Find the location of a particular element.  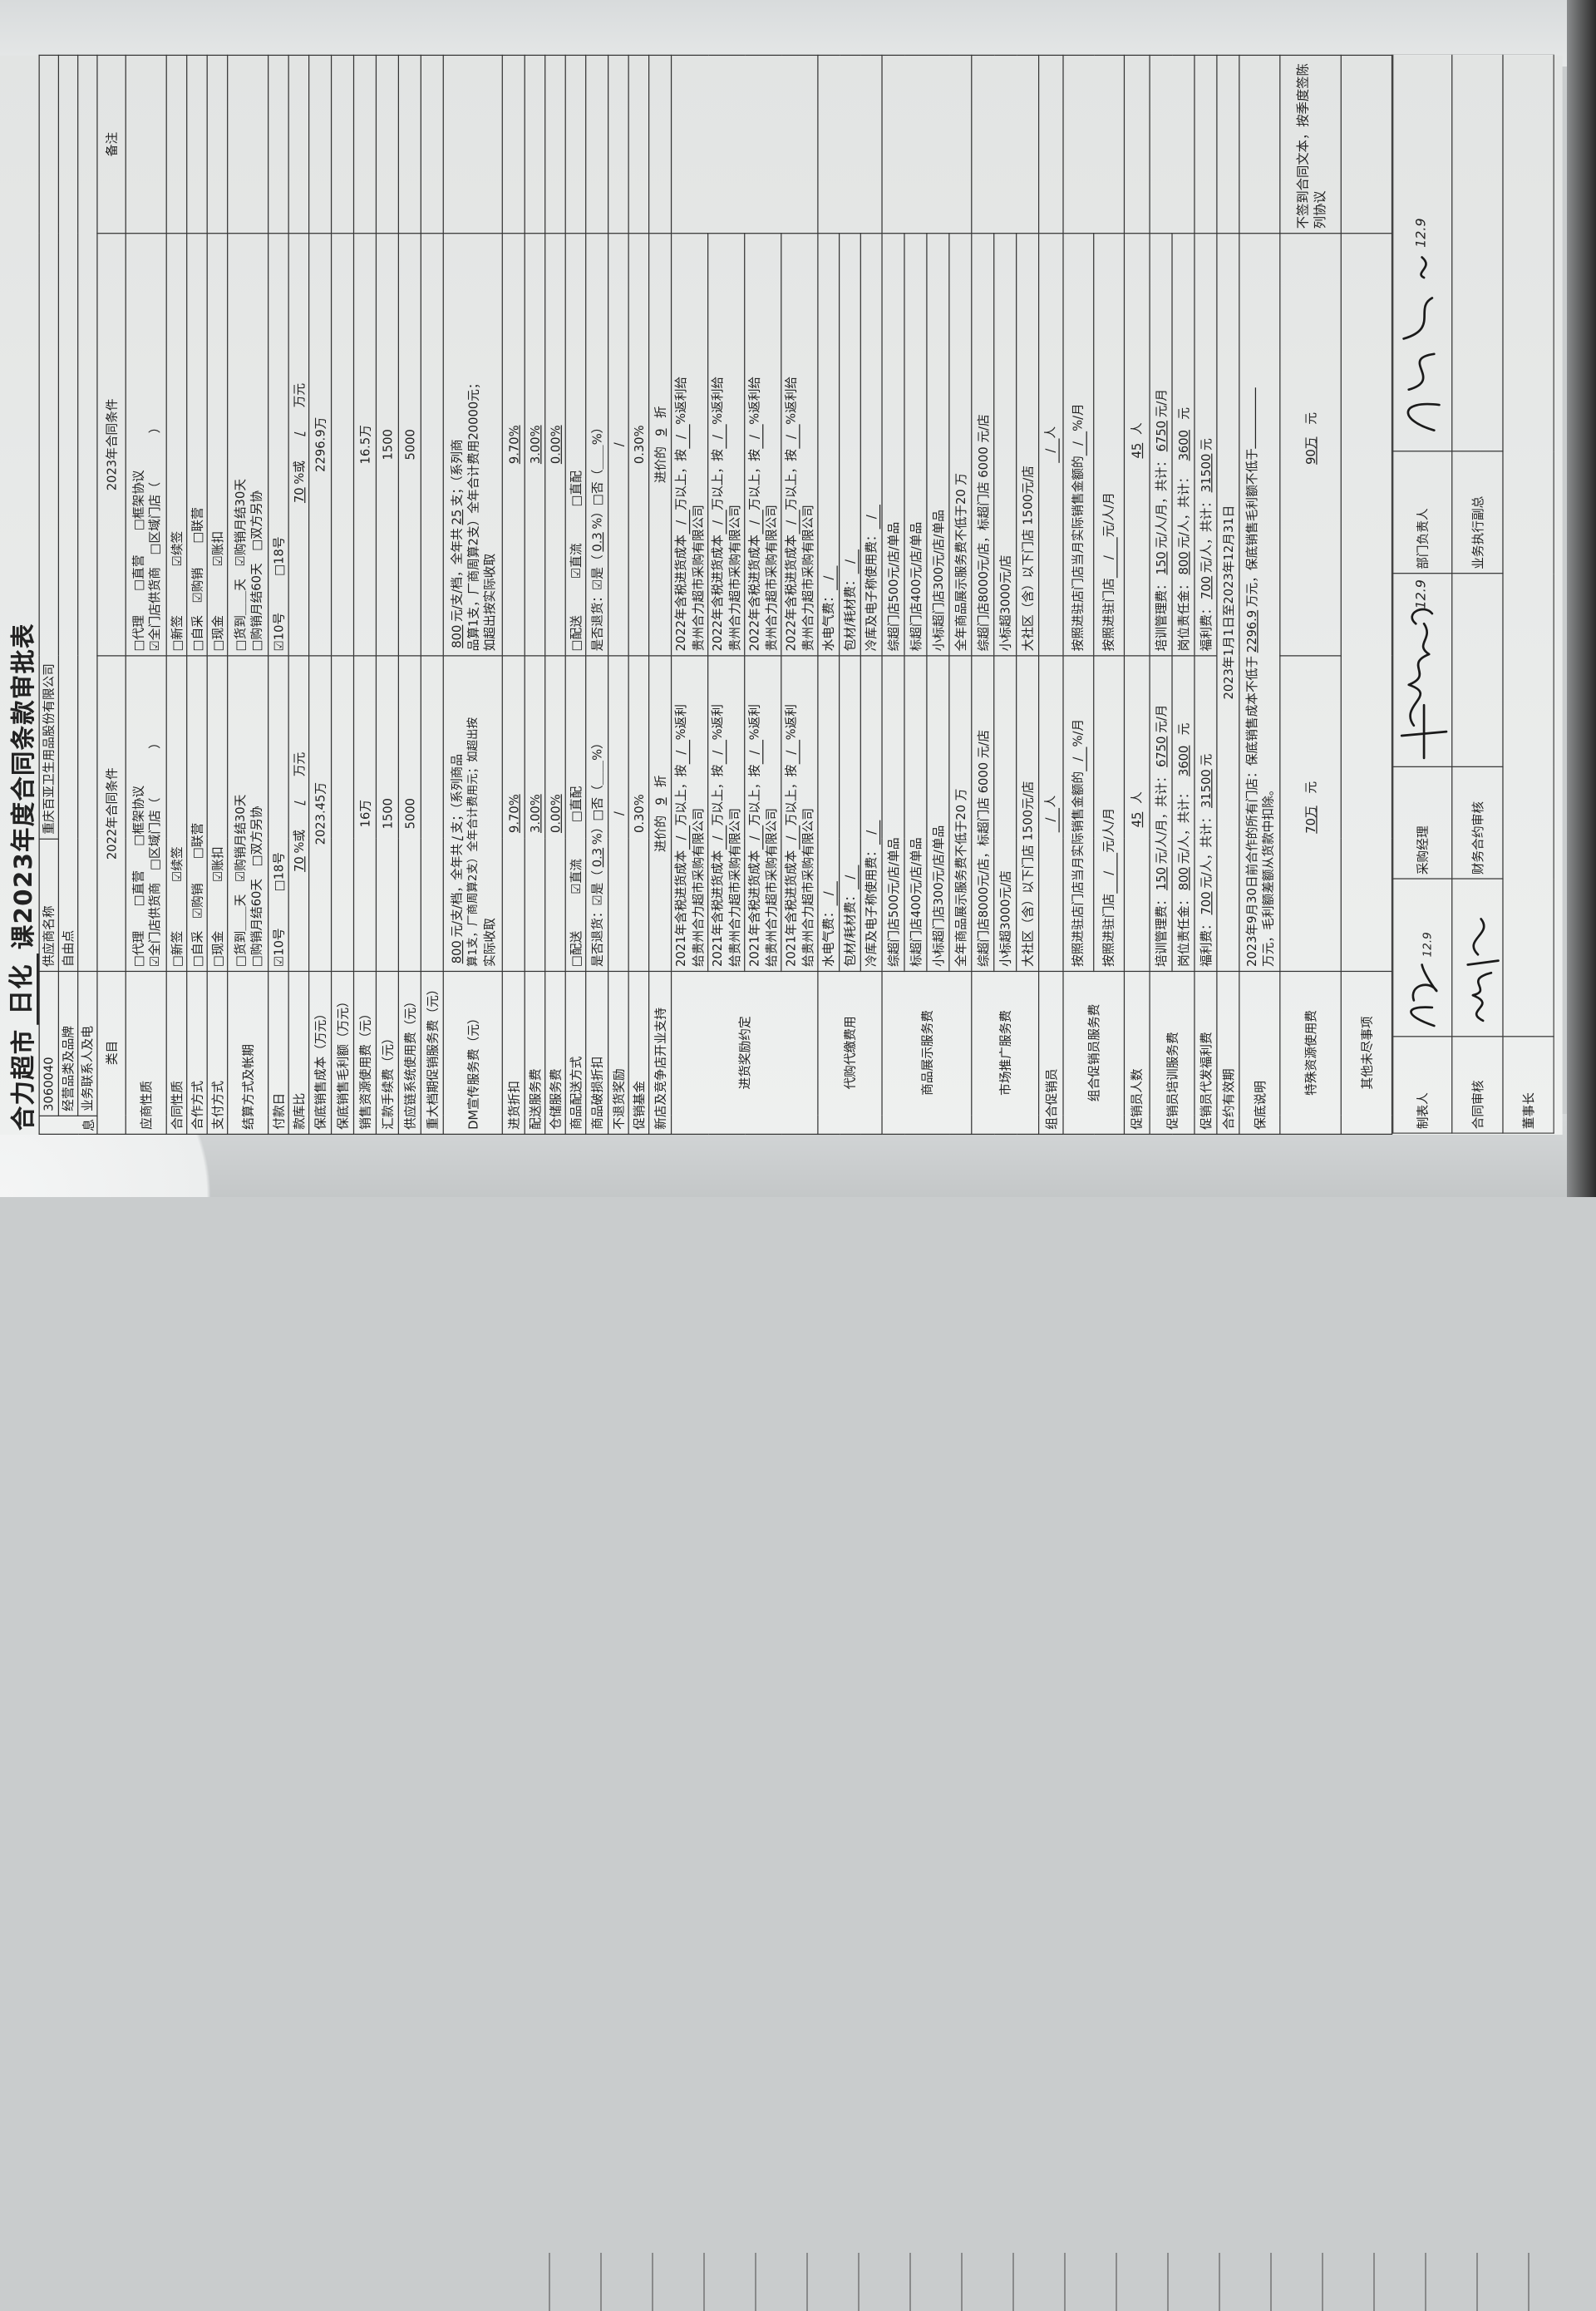

agency-value: / is located at coordinates (850, 877).